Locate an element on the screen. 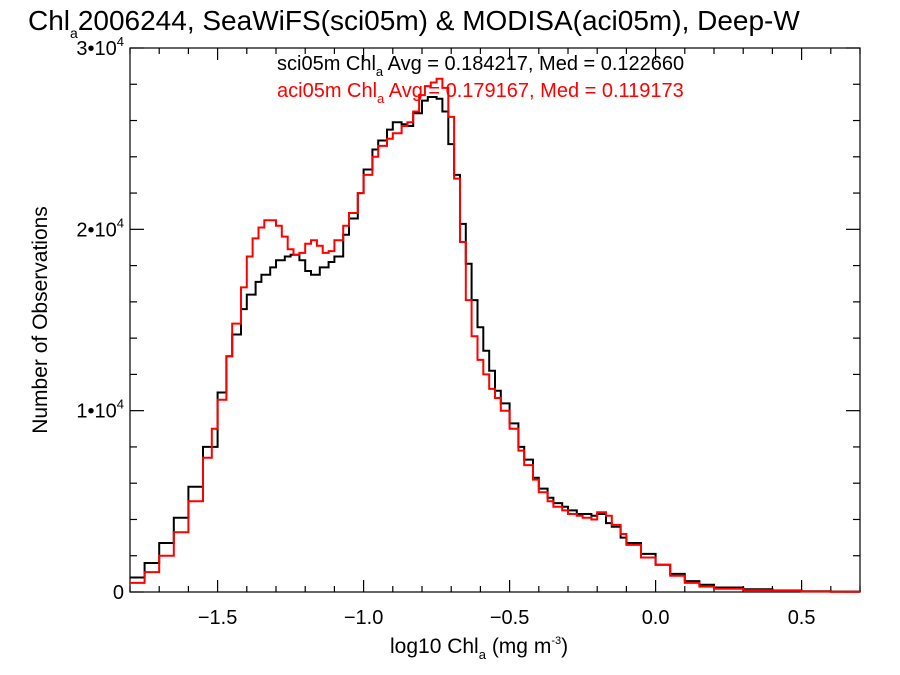 This screenshot has width=900, height=675. y-tick-label: 0 is located at coordinates (118, 593).